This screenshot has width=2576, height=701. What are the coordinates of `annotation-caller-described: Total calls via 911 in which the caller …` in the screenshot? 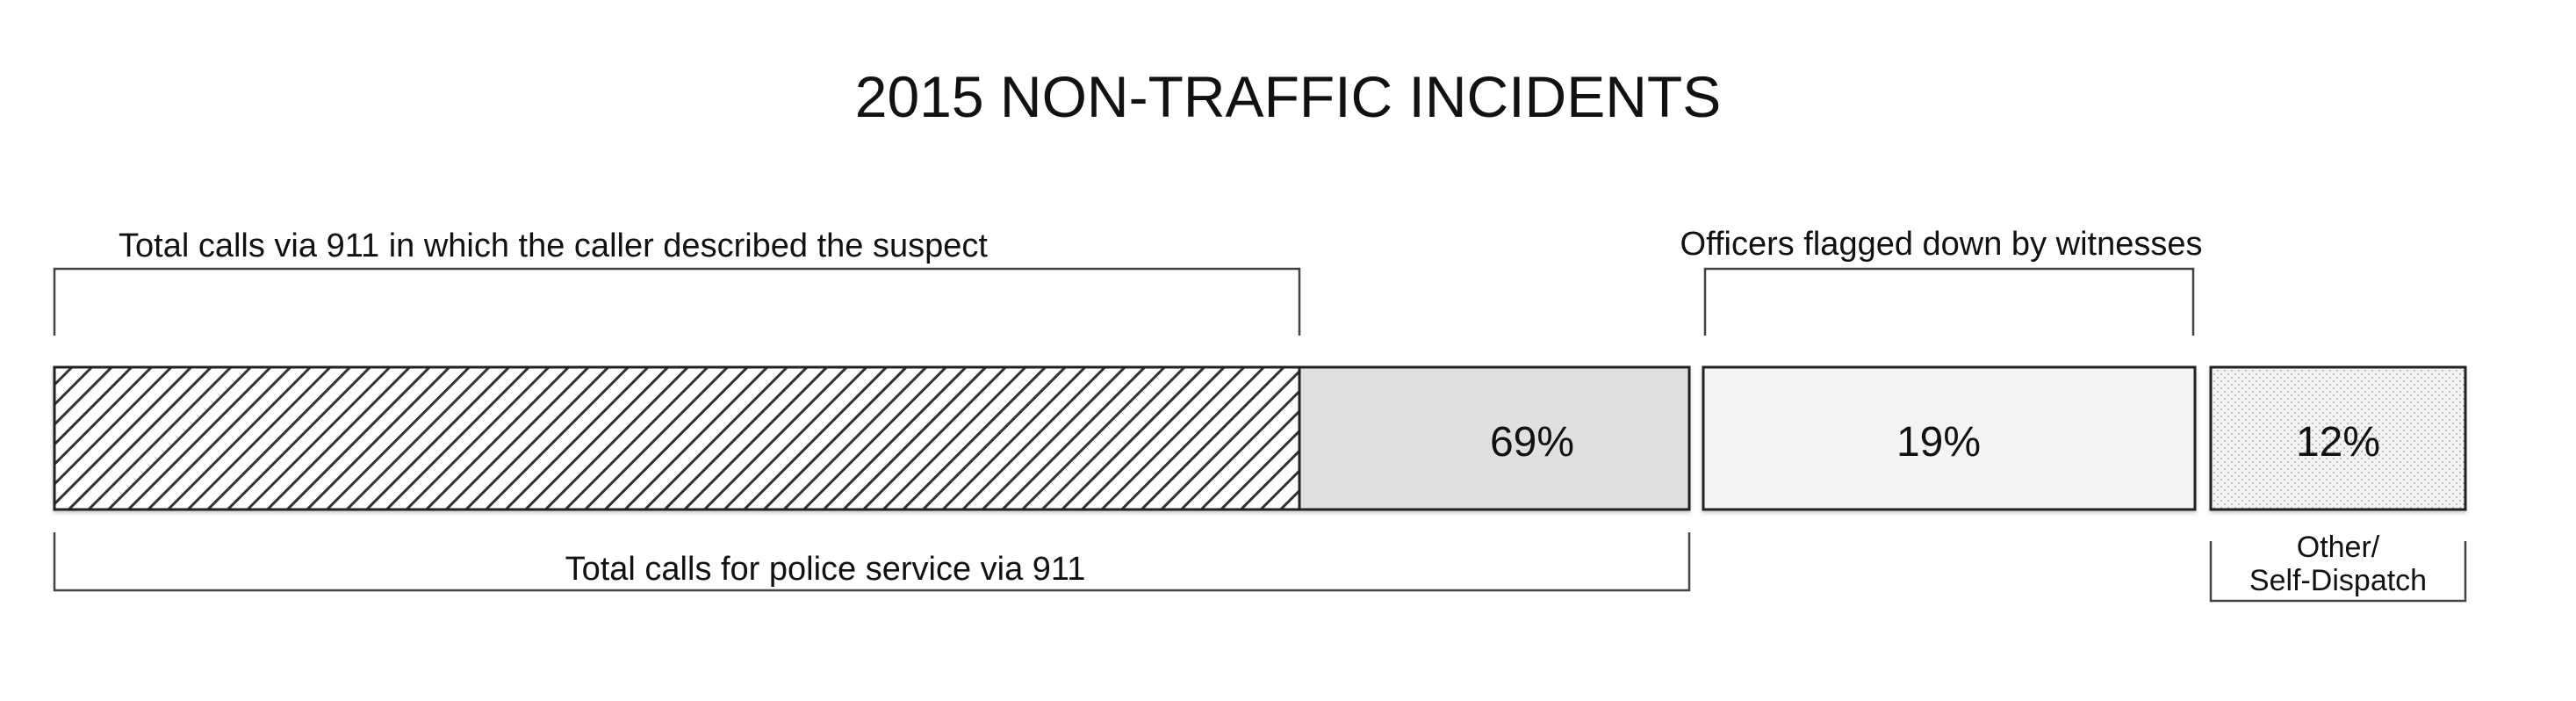 It's located at (553, 246).